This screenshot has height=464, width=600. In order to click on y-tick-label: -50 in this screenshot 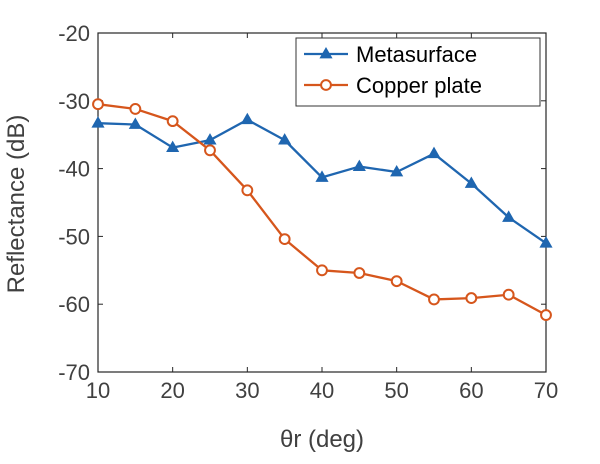, I will do `click(74, 236)`.